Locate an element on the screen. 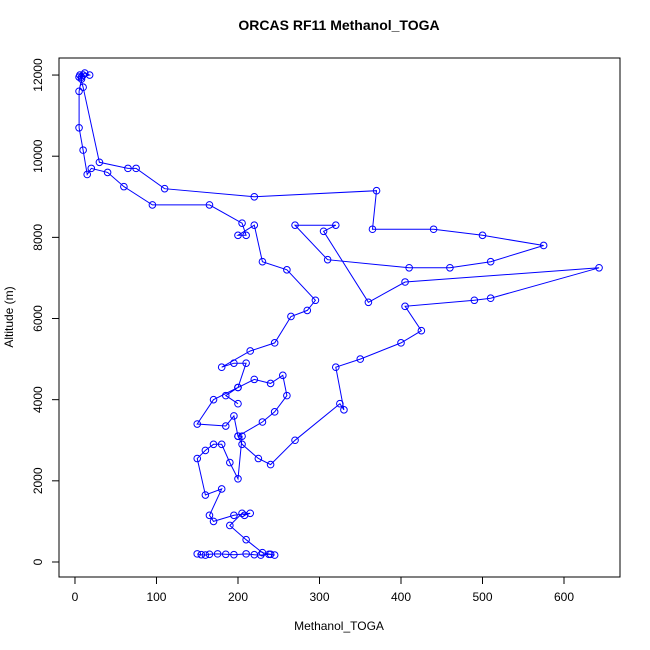  x-tick-label: 0 is located at coordinates (75, 597).